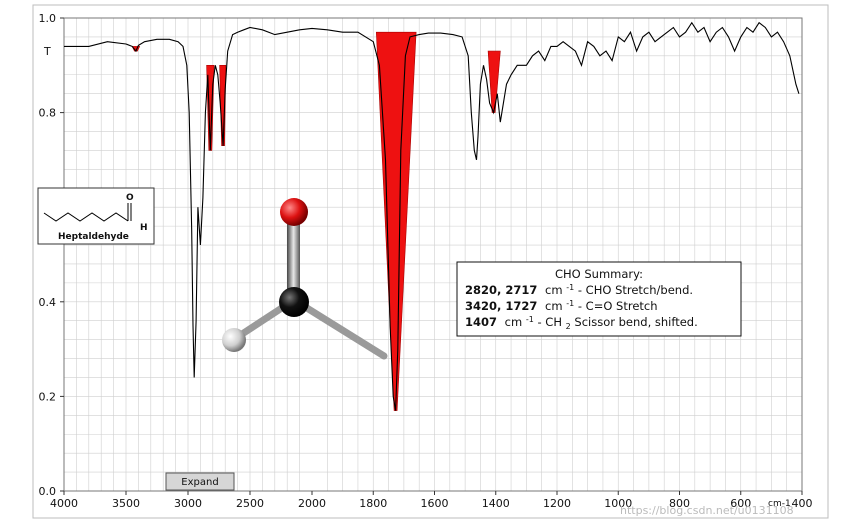 This screenshot has width=843, height=528. What do you see at coordinates (554, 306) in the screenshot?
I see `summary-line-2-unit: cm` at bounding box center [554, 306].